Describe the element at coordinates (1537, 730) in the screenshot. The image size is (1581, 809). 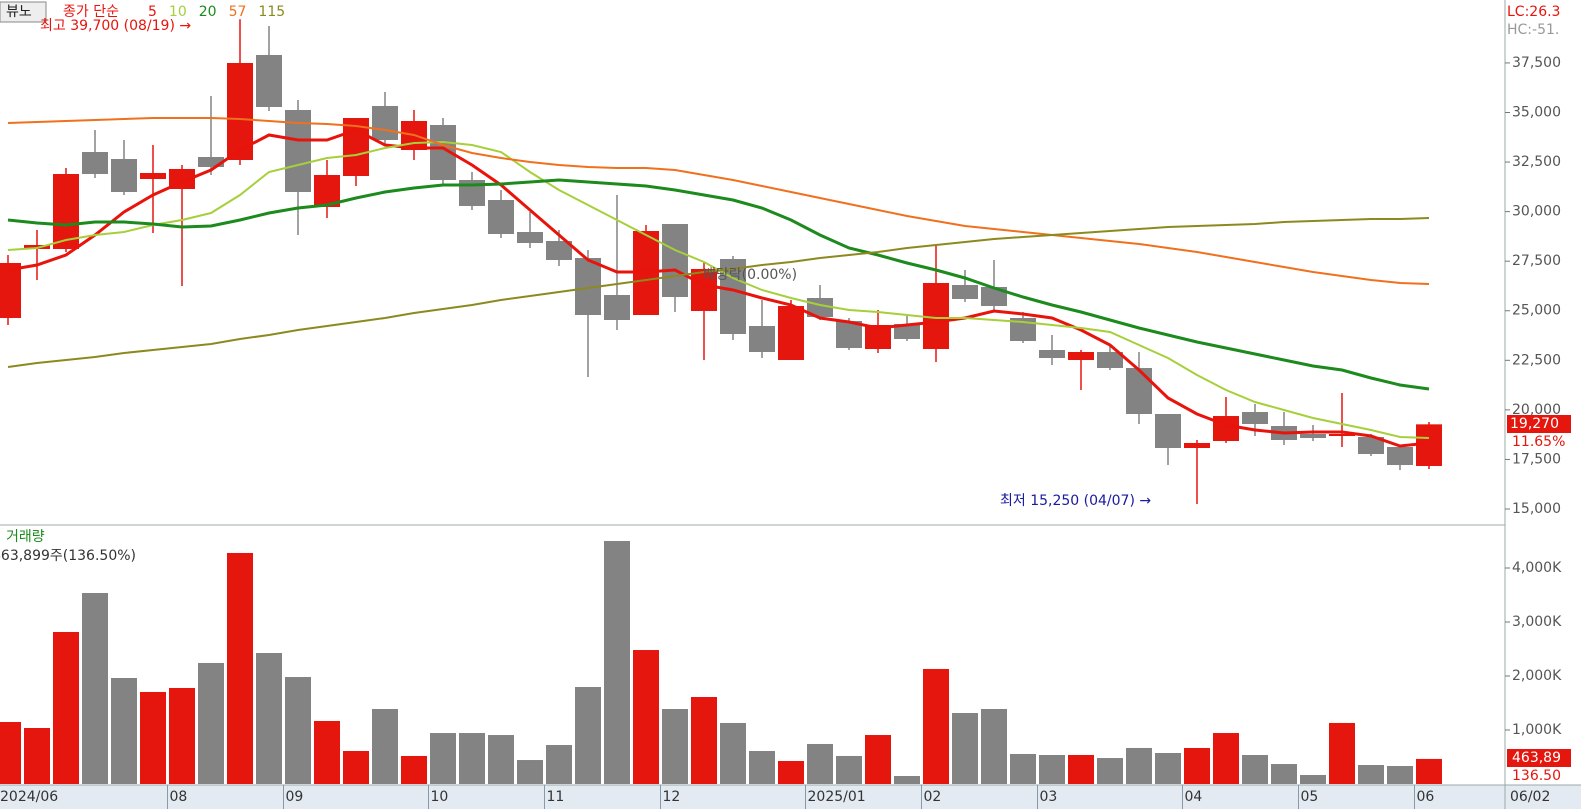
I see `volume-tick-label: 1,000K` at that location.